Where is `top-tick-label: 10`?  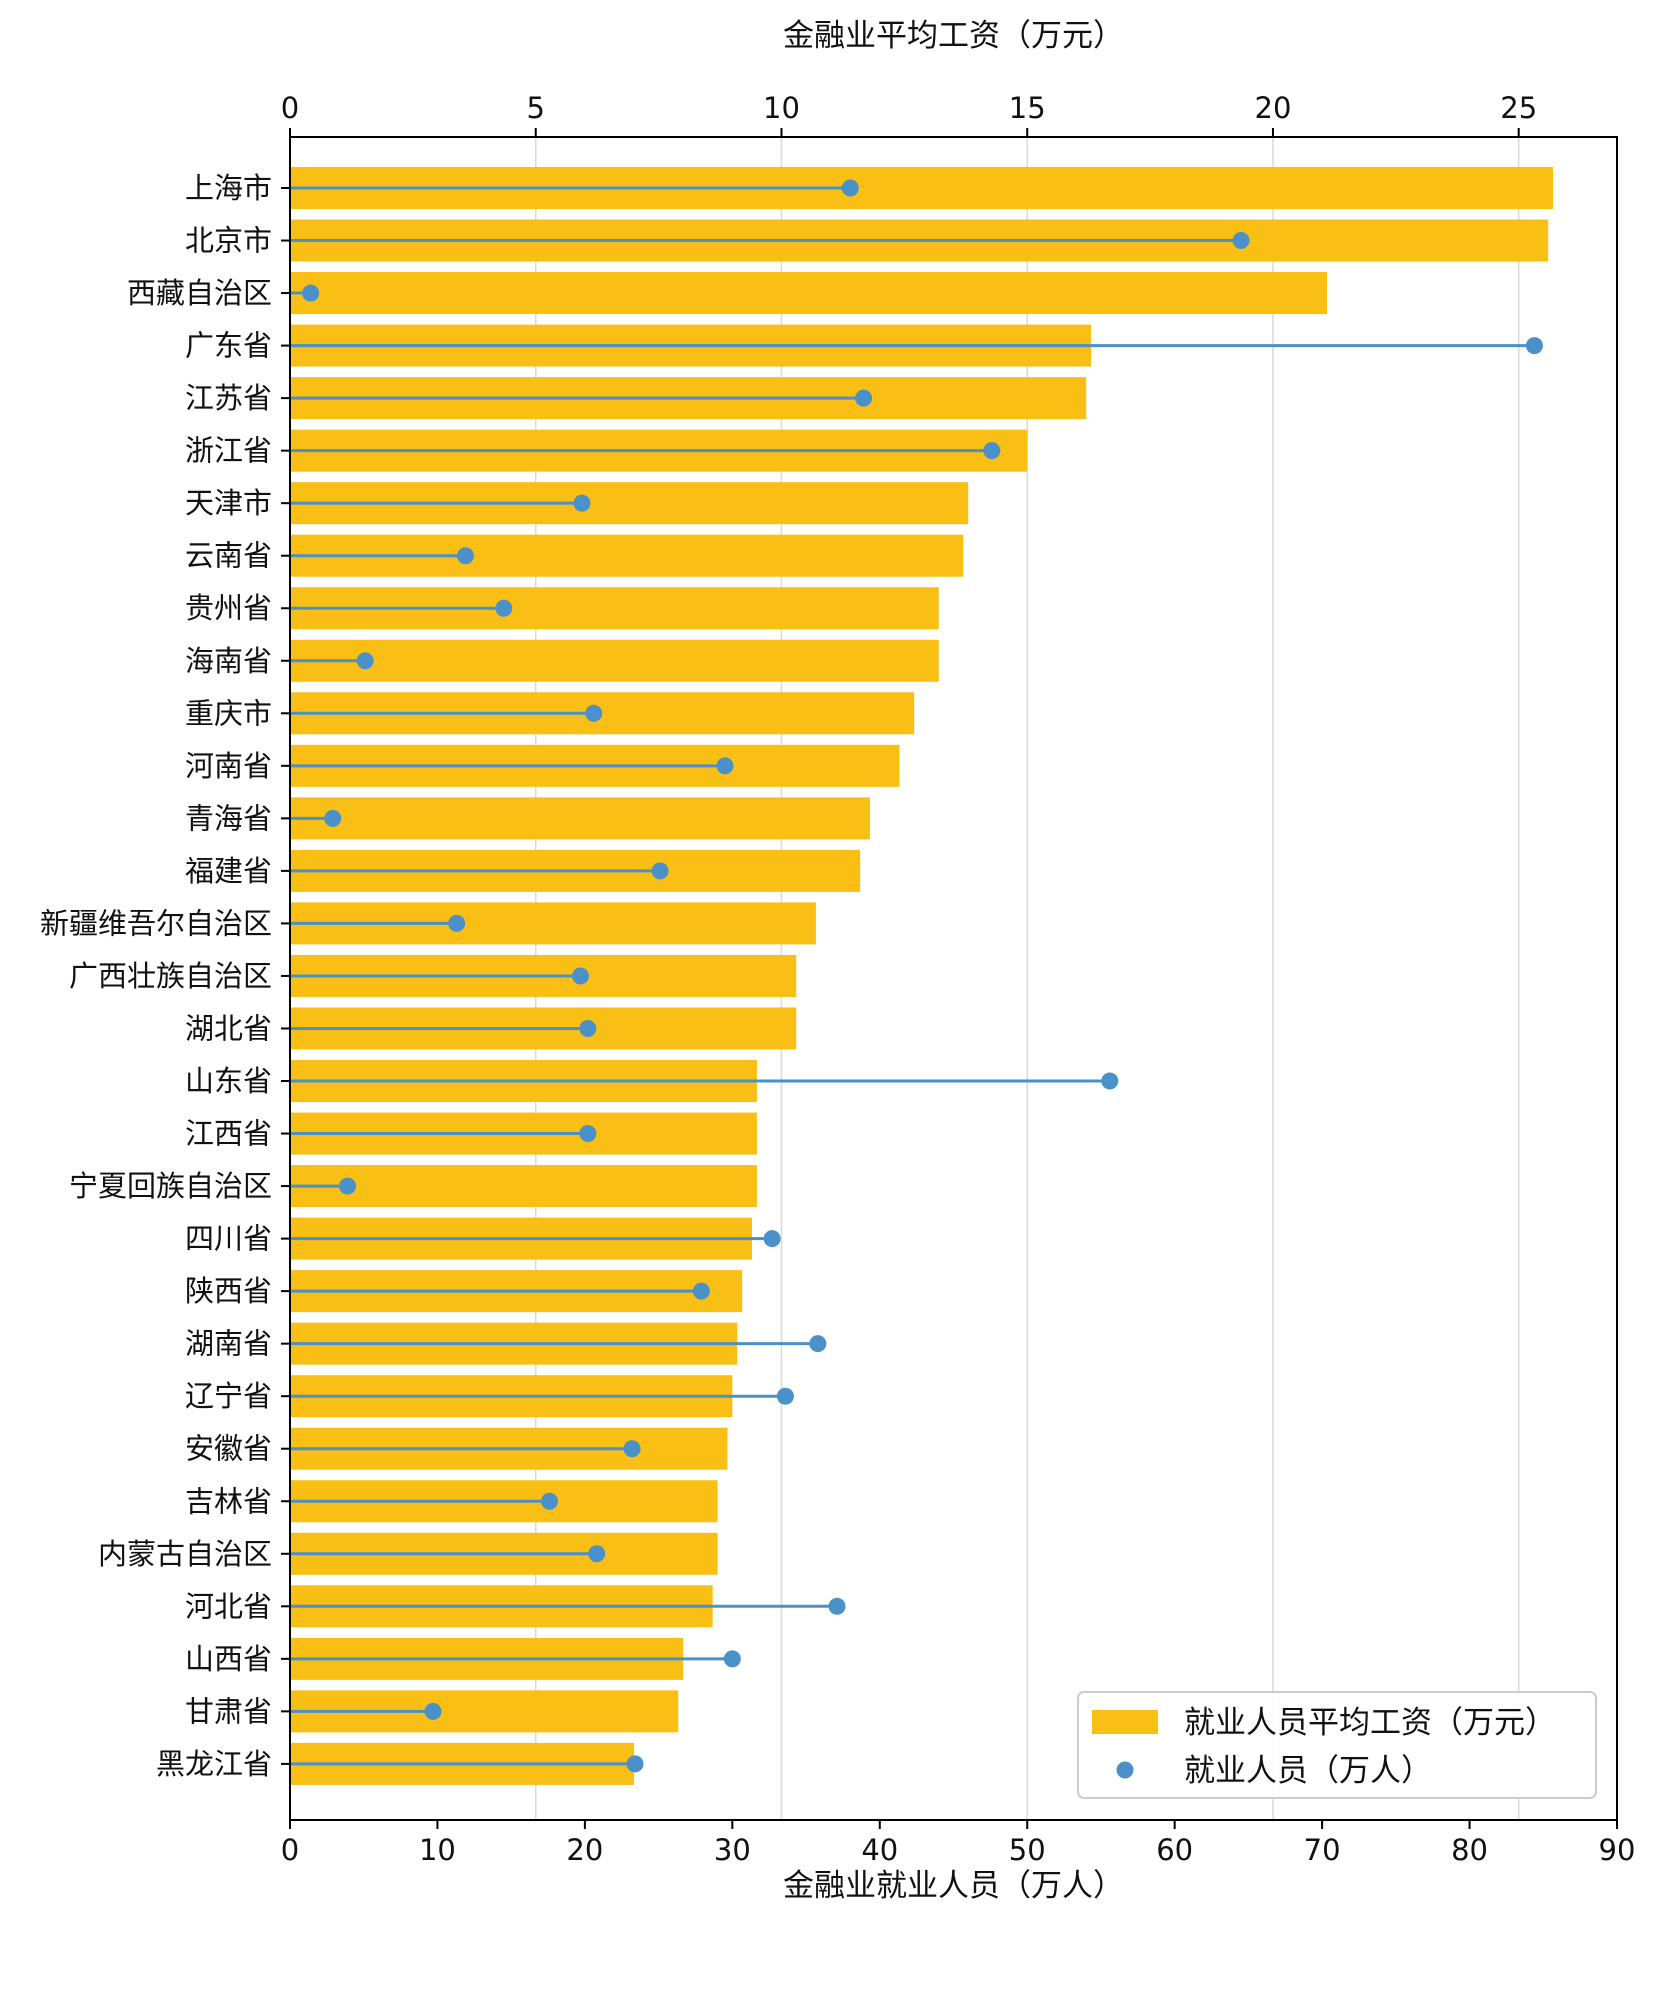
top-tick-label: 10 is located at coordinates (781, 108).